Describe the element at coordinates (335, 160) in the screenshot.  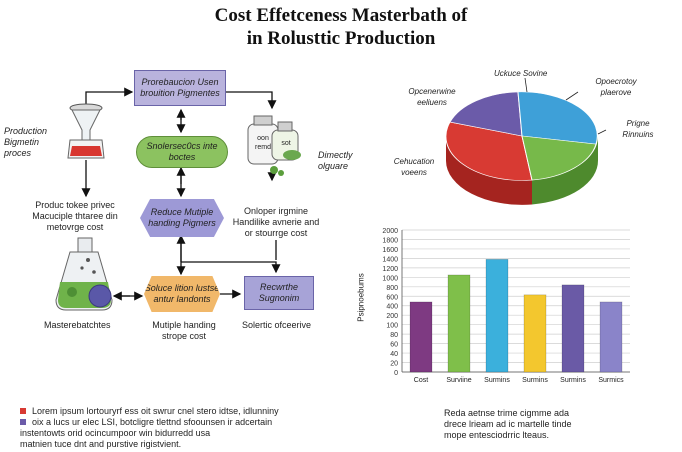
I see `label-directly: Dimectly olguare` at that location.